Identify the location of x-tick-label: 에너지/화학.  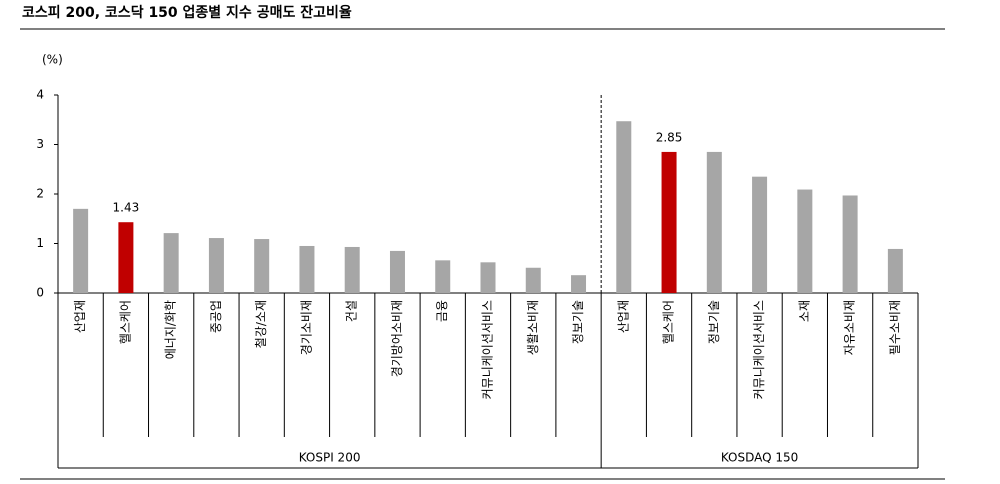
(171, 329).